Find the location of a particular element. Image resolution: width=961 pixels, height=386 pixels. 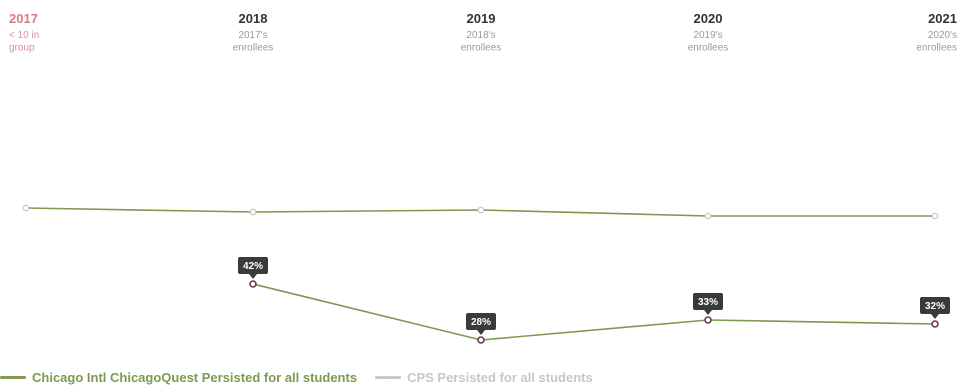

point-school-2021 is located at coordinates (935, 324).